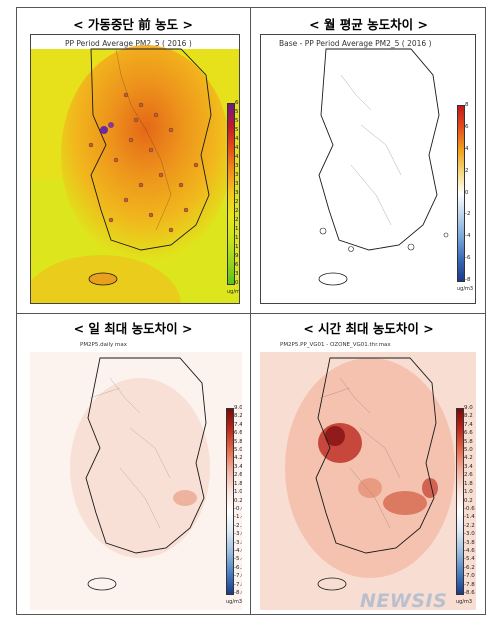 The image size is (500, 635). What do you see at coordinates (128, 43) in the screenshot?
I see `panel-1-subtitle: PP Period Average PM2_5 ( 2016 )` at bounding box center [128, 43].